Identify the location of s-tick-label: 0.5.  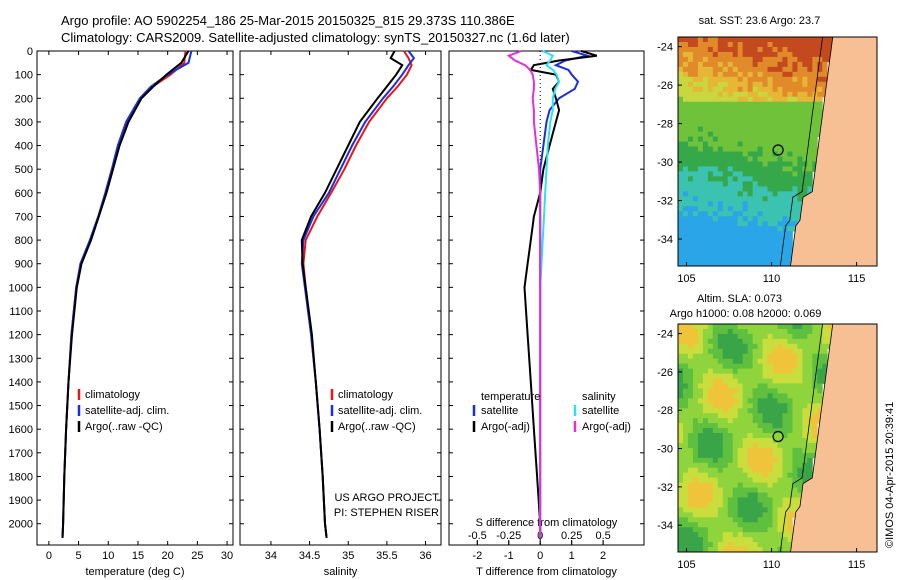
(602, 536).